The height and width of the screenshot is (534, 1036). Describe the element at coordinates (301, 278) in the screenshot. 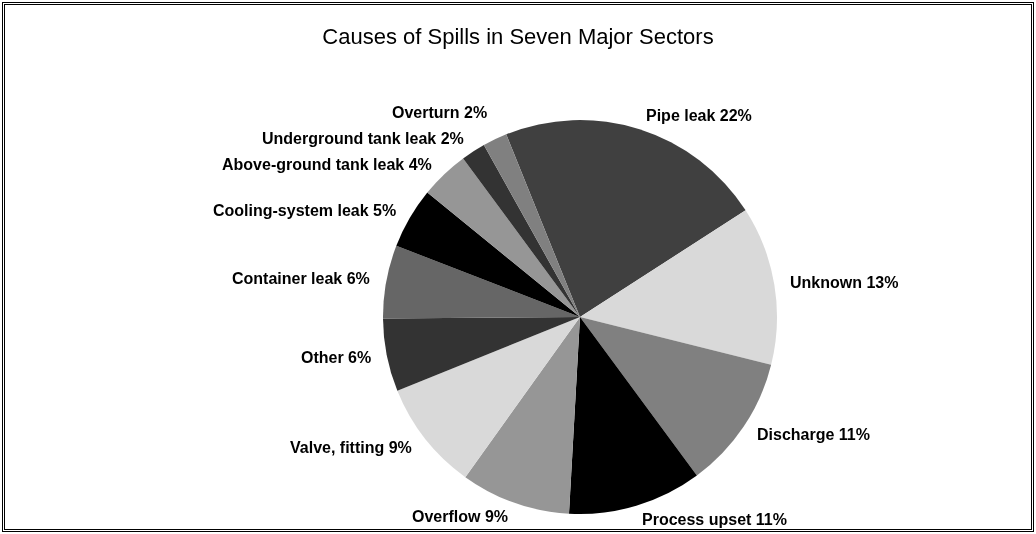

I see `slice-label: Container leak 6%` at that location.